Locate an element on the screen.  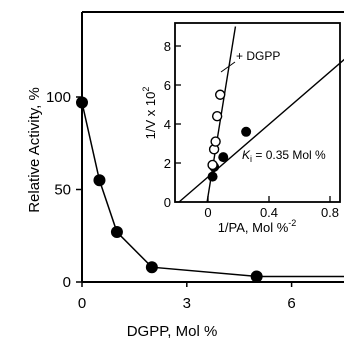
inset-y-title-text: 1/V x 10 is located at coordinates (150, 116).